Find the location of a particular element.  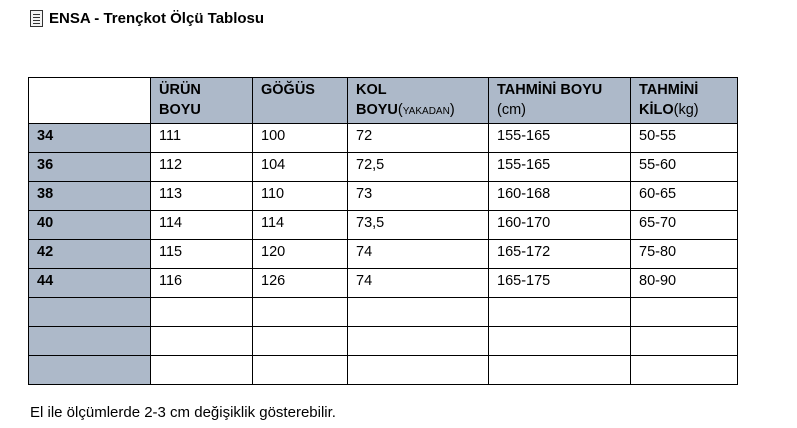

paren: ) is located at coordinates (452, 110).